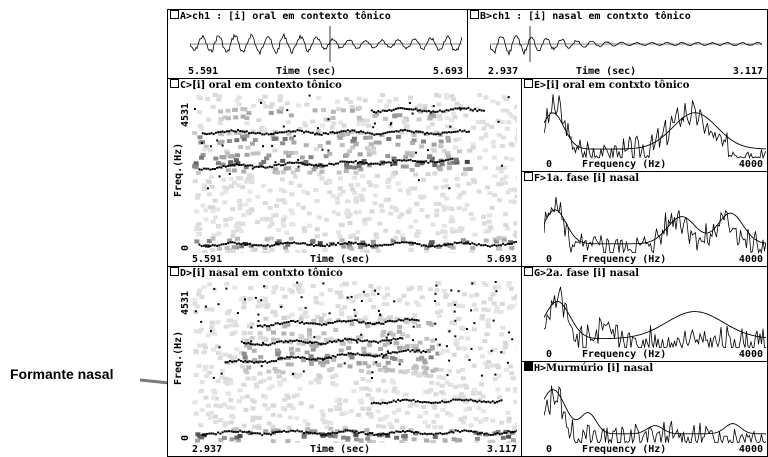  Describe the element at coordinates (62, 374) in the screenshot. I see `formante-nasal-label: Formante nasal` at that location.